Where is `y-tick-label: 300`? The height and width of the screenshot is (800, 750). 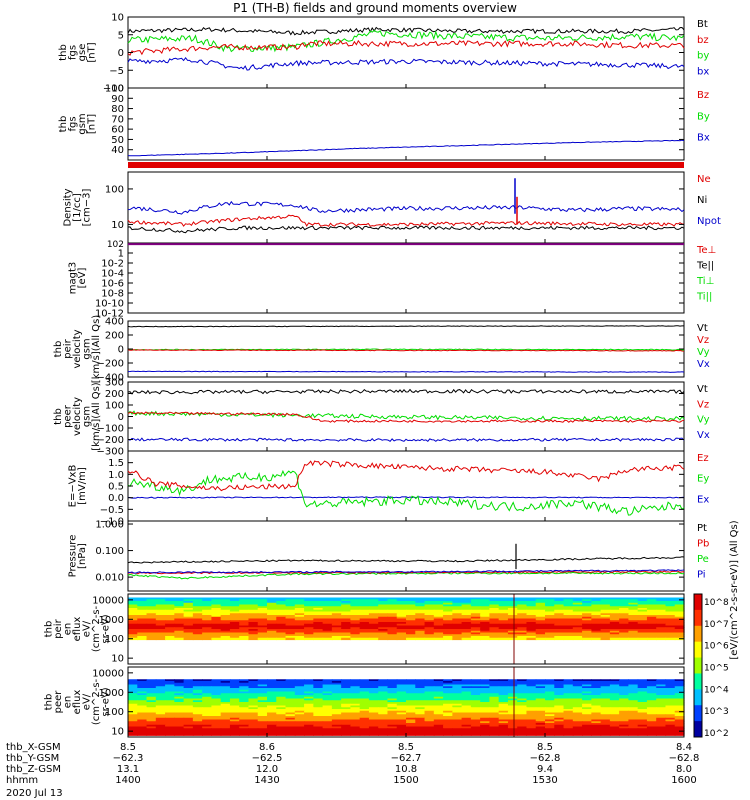
y-tick-label: 300 is located at coordinates (114, 383).